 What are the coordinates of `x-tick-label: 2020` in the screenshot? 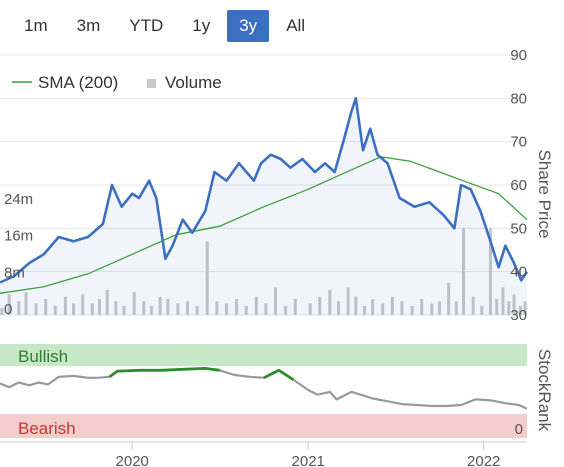 It's located at (132, 460).